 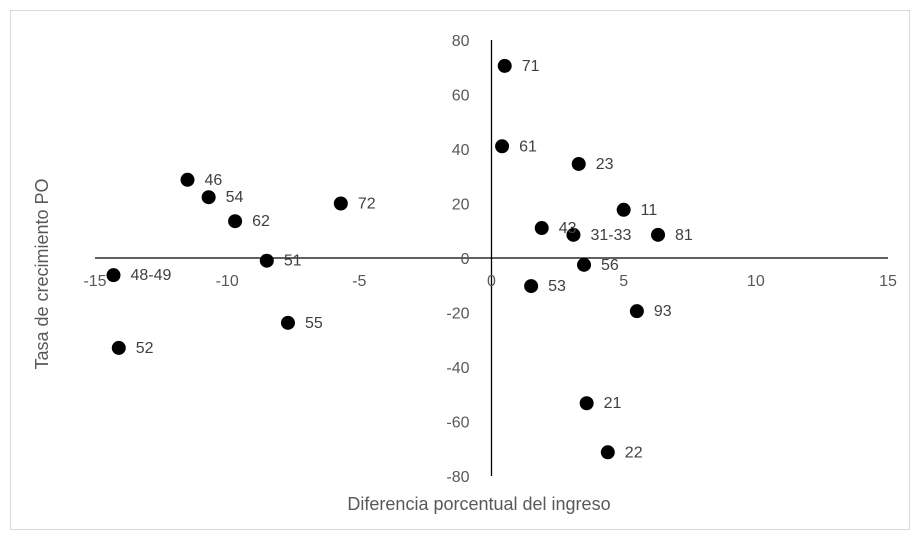 What do you see at coordinates (756, 281) in the screenshot?
I see `x-tick-label: 10` at bounding box center [756, 281].